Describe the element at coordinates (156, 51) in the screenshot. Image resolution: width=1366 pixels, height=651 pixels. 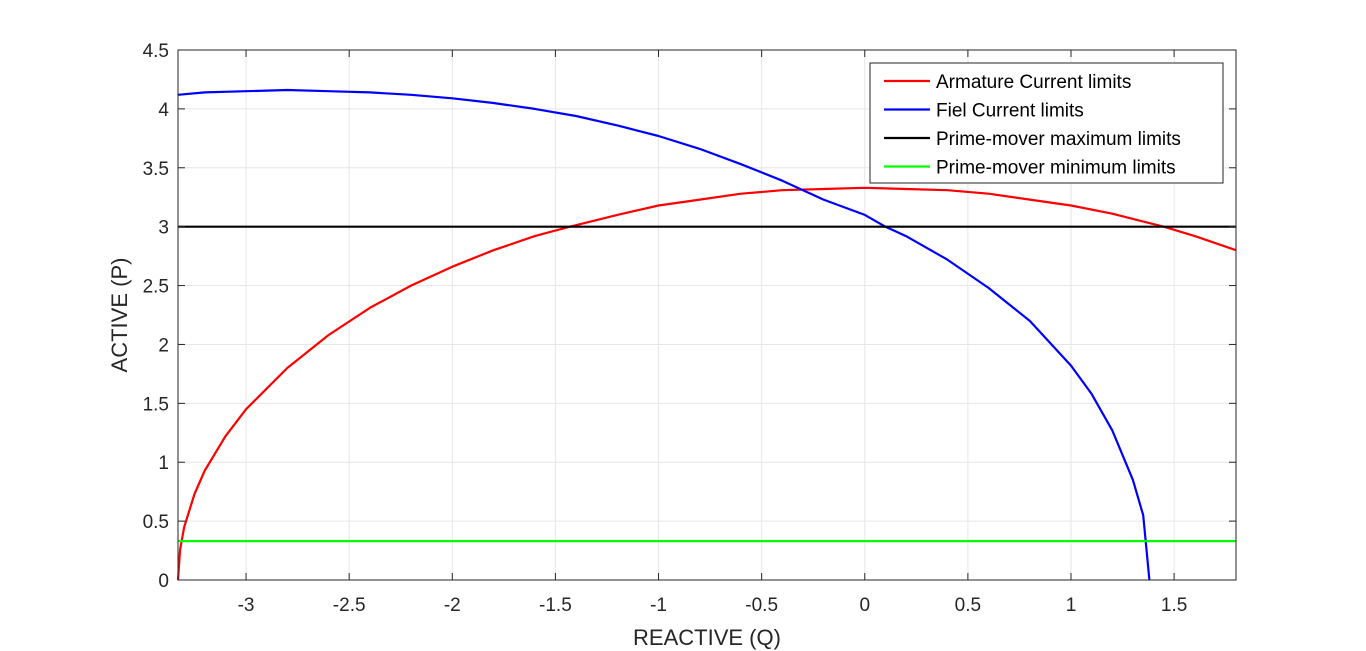
I see `y-tick-label: 4.5` at that location.